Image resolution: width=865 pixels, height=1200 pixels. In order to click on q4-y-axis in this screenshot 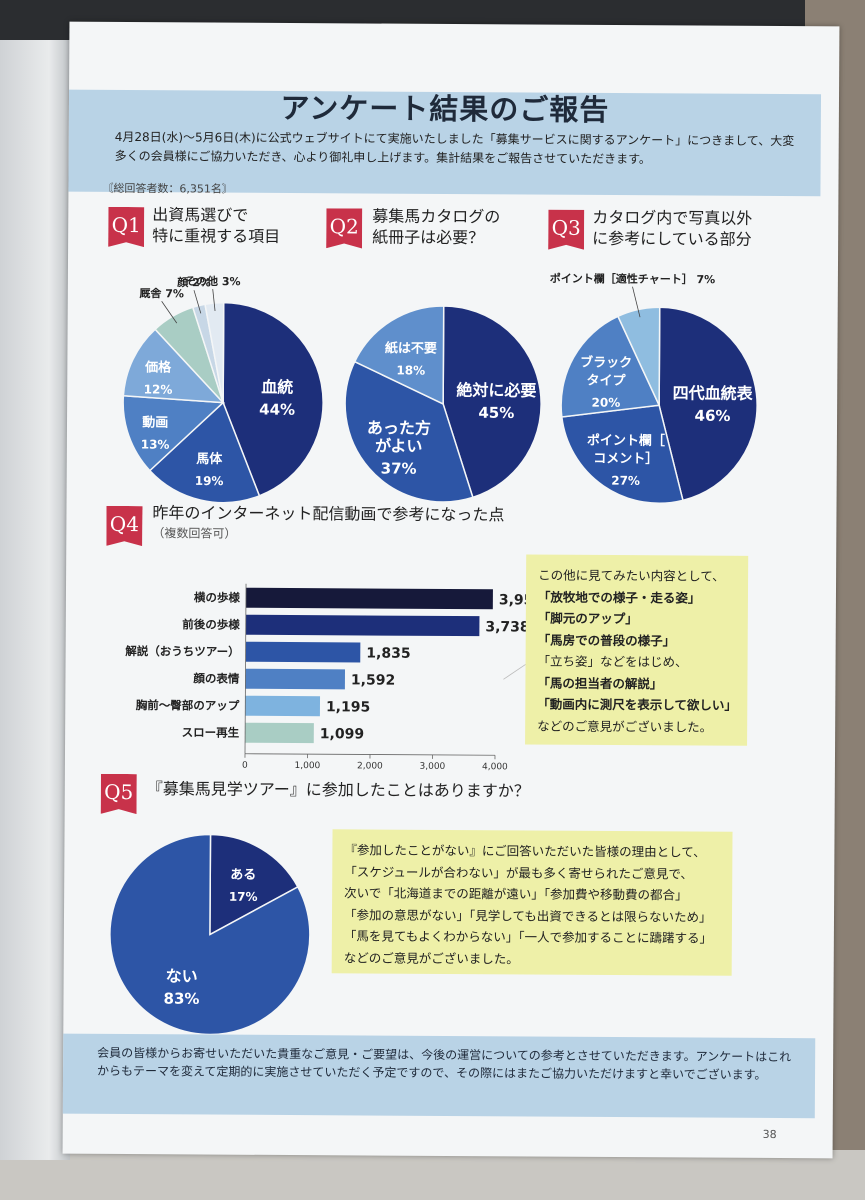, I will do `click(245, 668)`.